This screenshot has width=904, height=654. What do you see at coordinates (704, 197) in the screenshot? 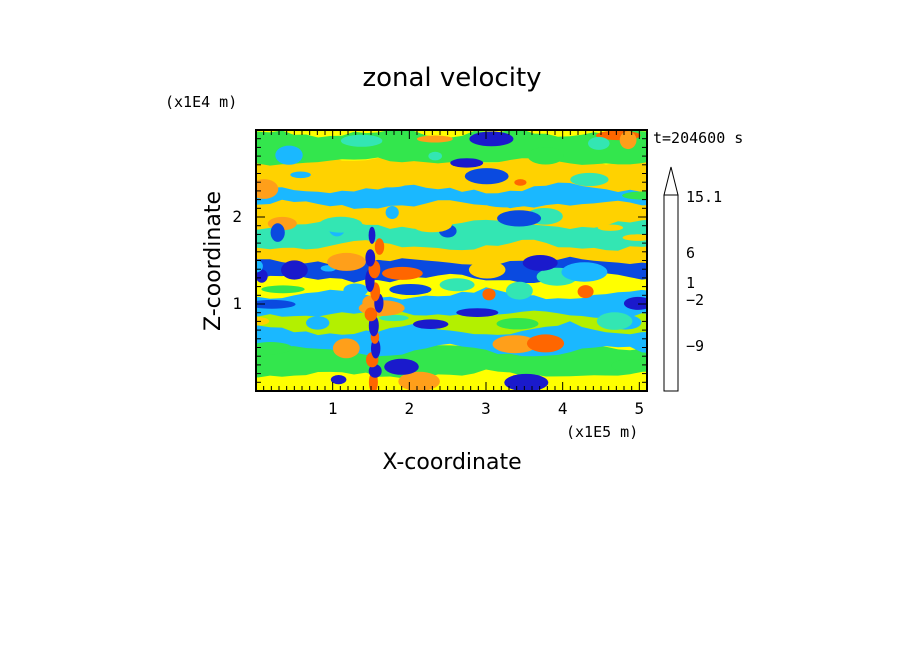
I see `colorbar-label: 15.1` at bounding box center [704, 197].